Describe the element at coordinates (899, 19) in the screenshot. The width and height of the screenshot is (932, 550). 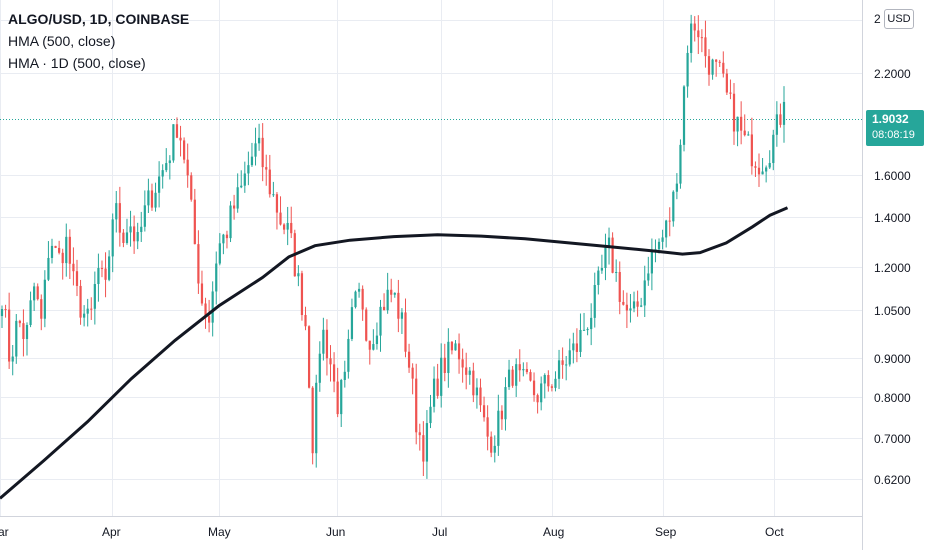
I see `currency-button: USD` at that location.